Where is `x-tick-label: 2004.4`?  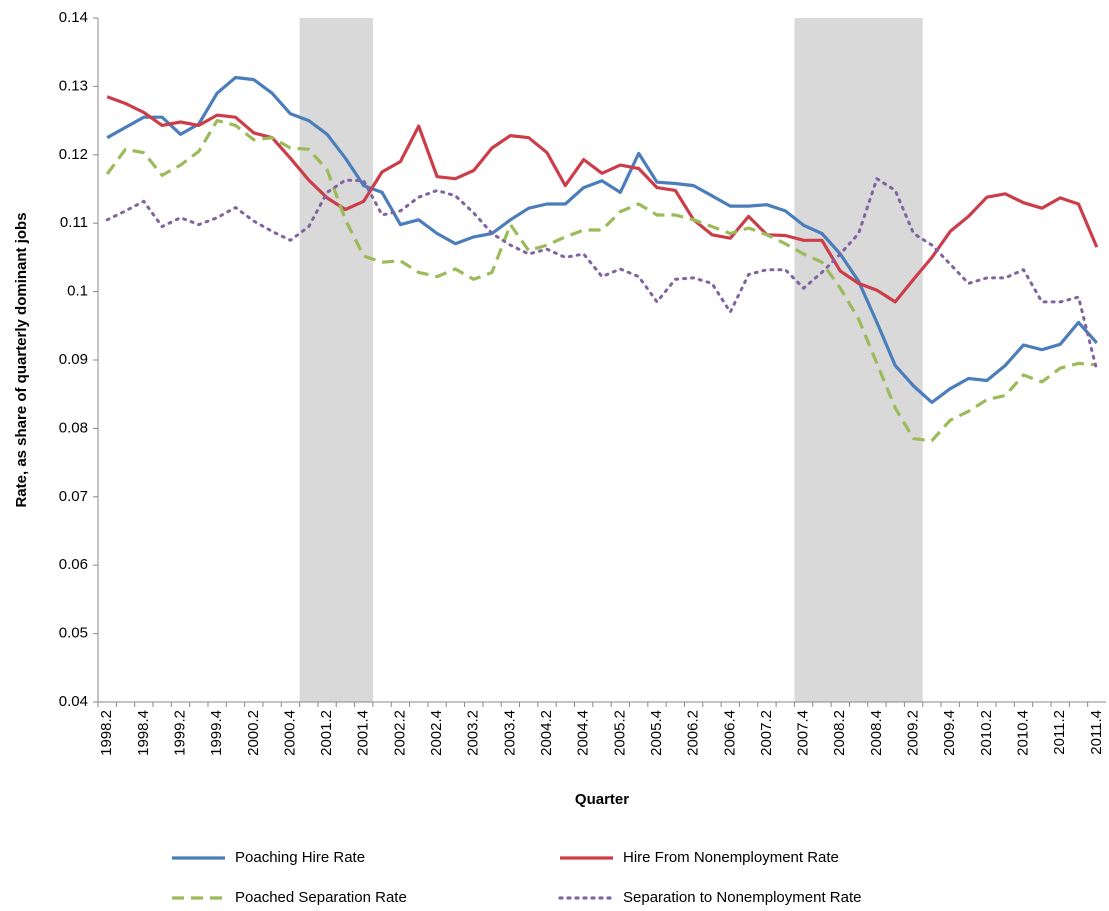
x-tick-label: 2004.4 is located at coordinates (583, 733).